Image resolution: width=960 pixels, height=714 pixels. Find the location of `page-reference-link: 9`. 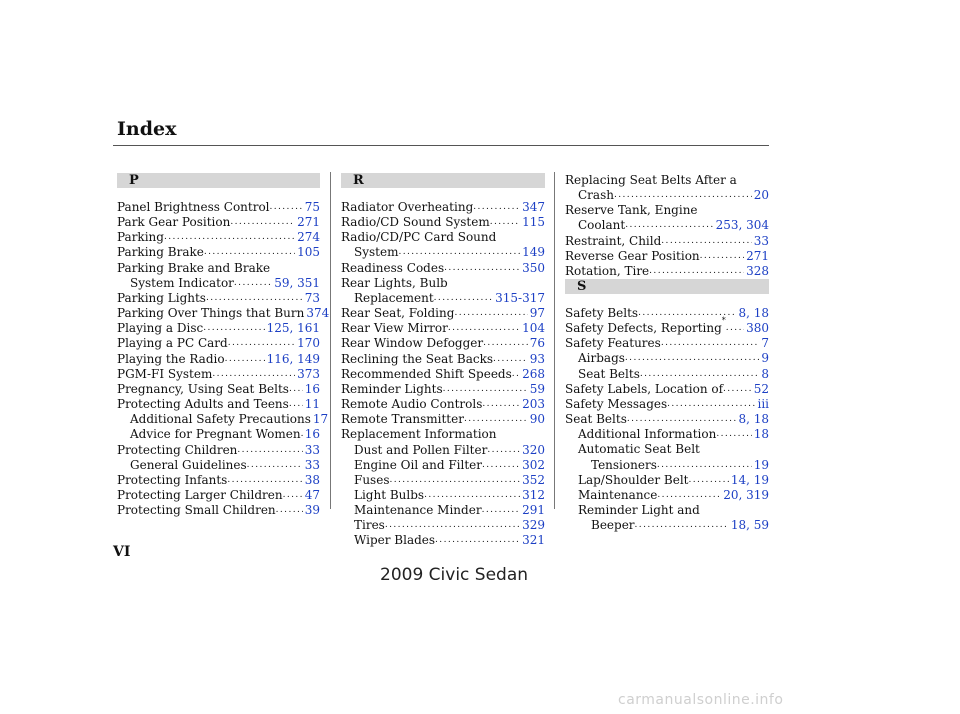

page-reference-link: 9 is located at coordinates (765, 358).